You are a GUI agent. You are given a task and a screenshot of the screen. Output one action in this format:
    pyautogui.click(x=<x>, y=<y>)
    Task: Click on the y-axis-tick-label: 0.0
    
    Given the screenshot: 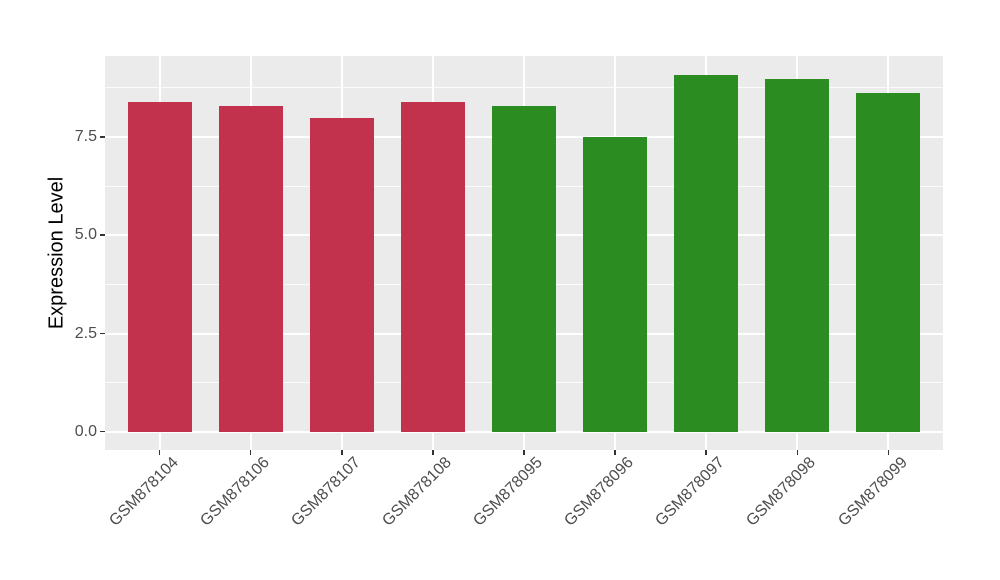 What is the action you would take?
    pyautogui.click(x=85, y=431)
    